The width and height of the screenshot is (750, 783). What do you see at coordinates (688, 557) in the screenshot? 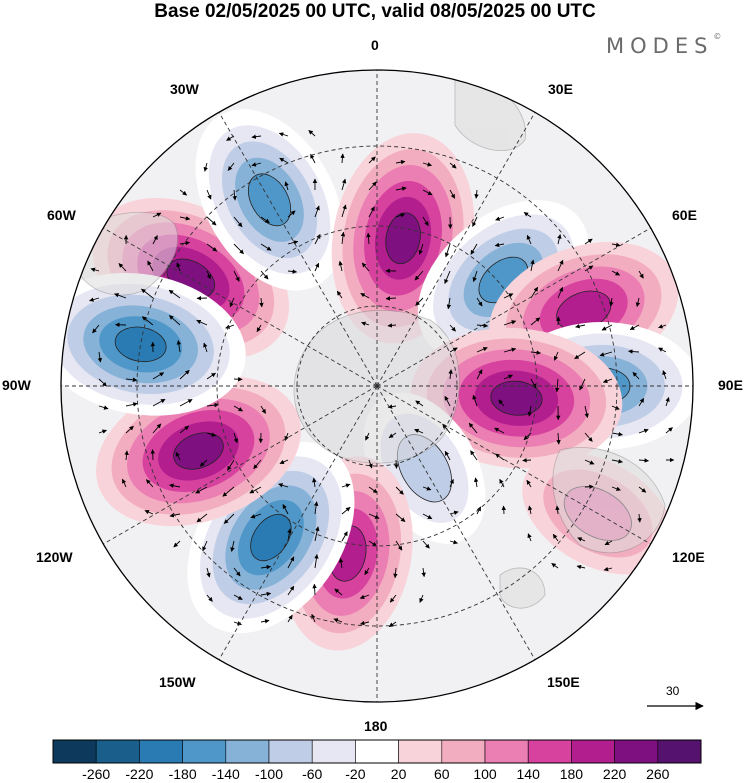
I see `lon-label-120e: 120E` at bounding box center [688, 557].